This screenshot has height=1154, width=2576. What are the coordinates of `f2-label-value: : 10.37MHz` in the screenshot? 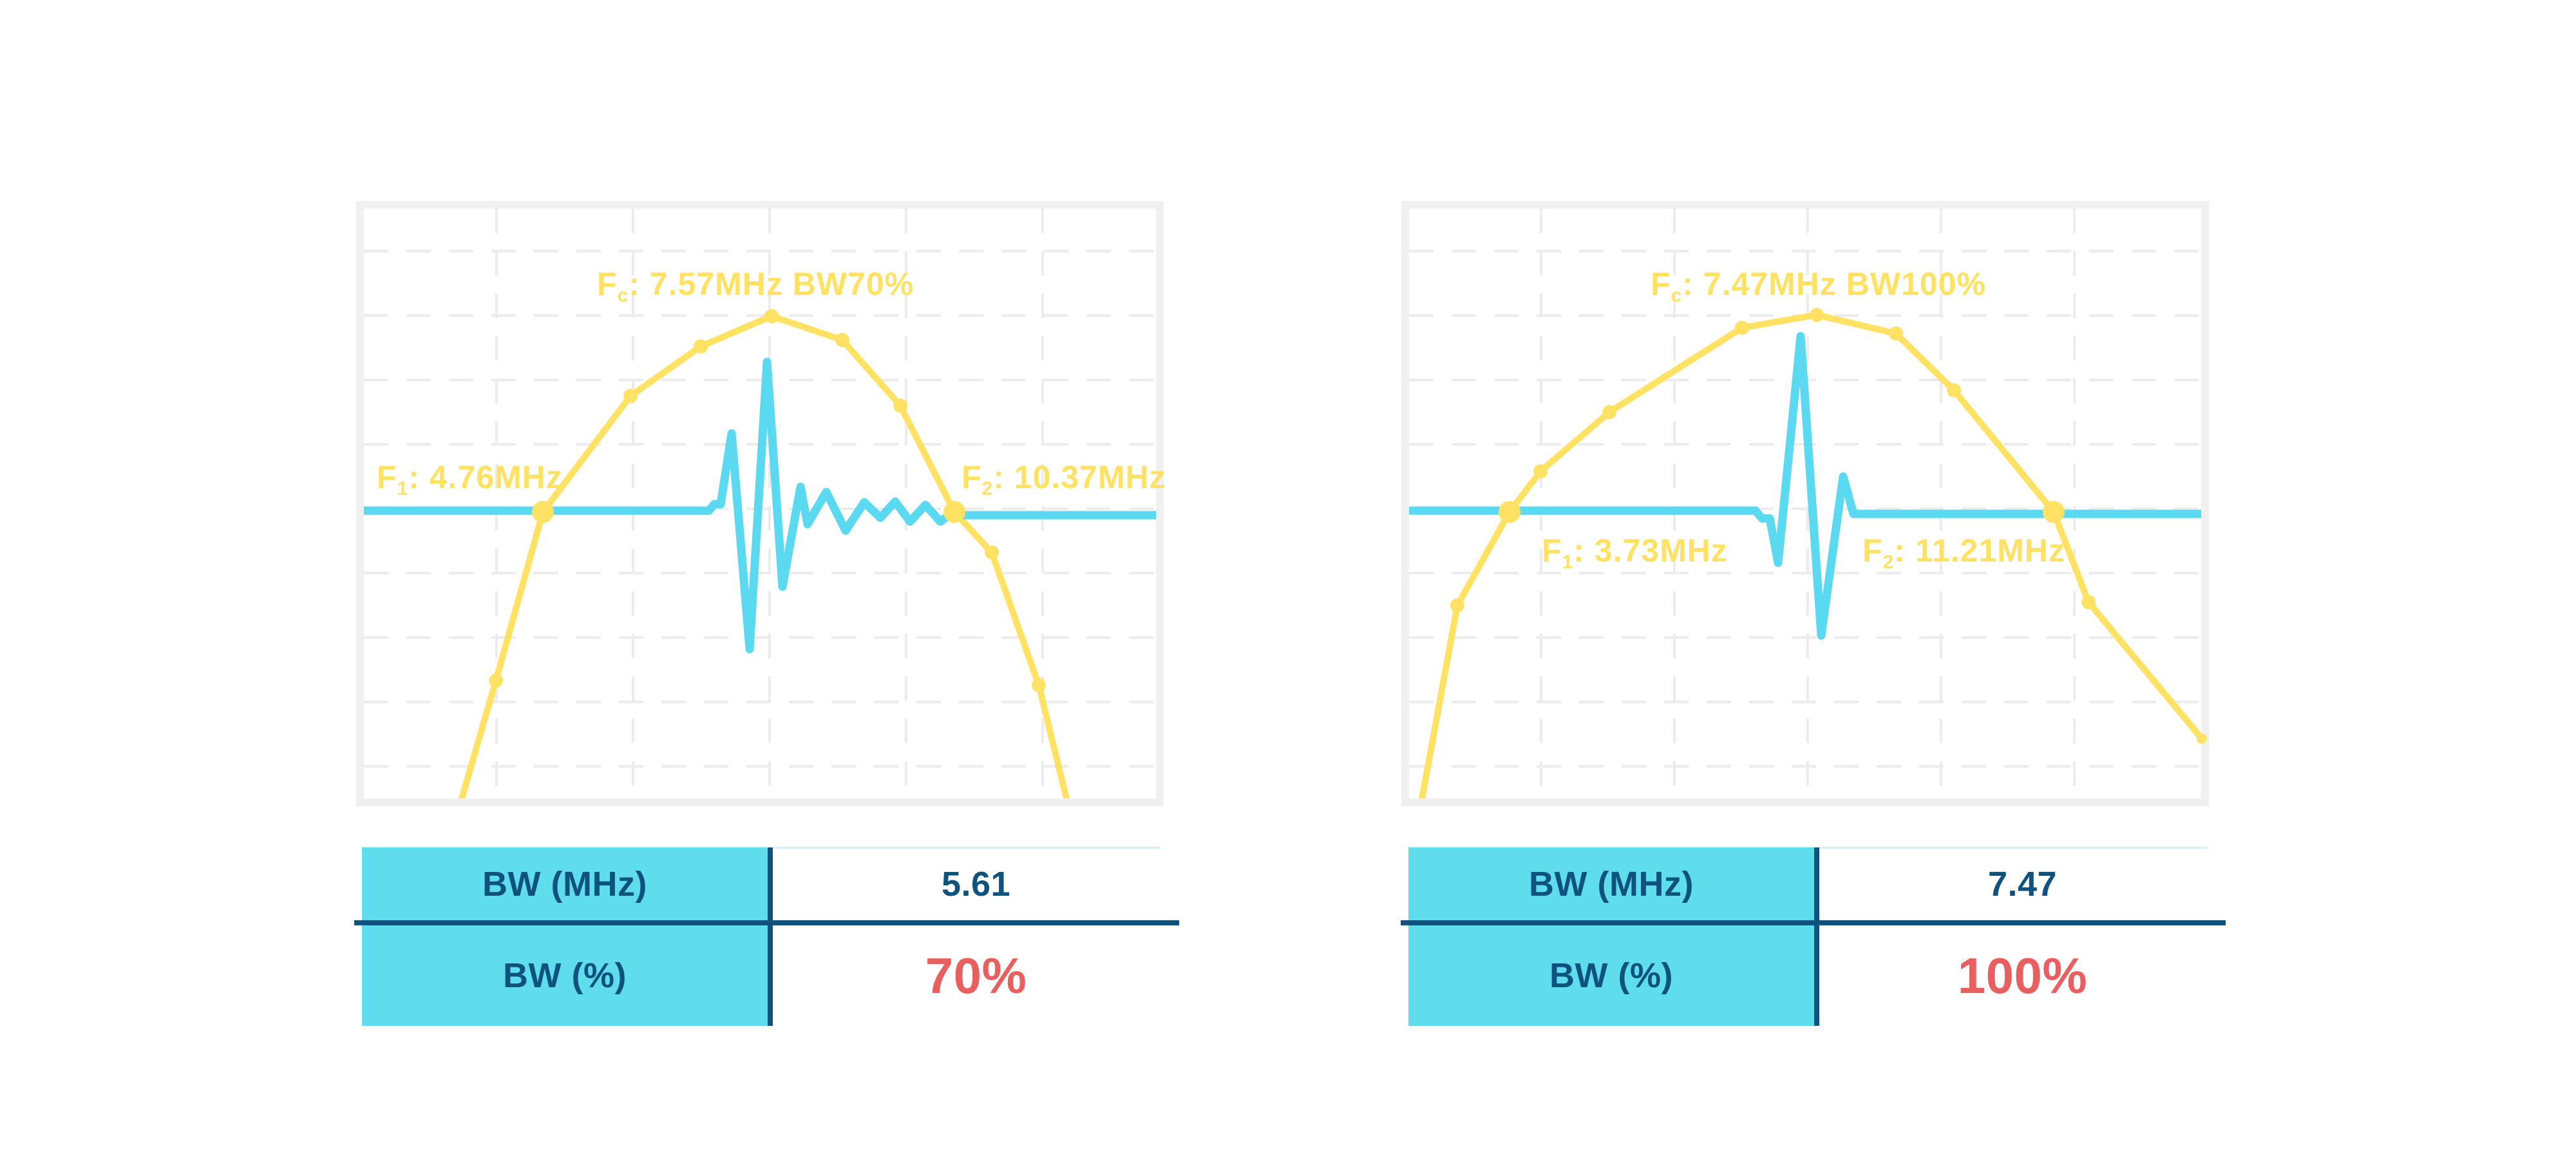 It's located at (1079, 477).